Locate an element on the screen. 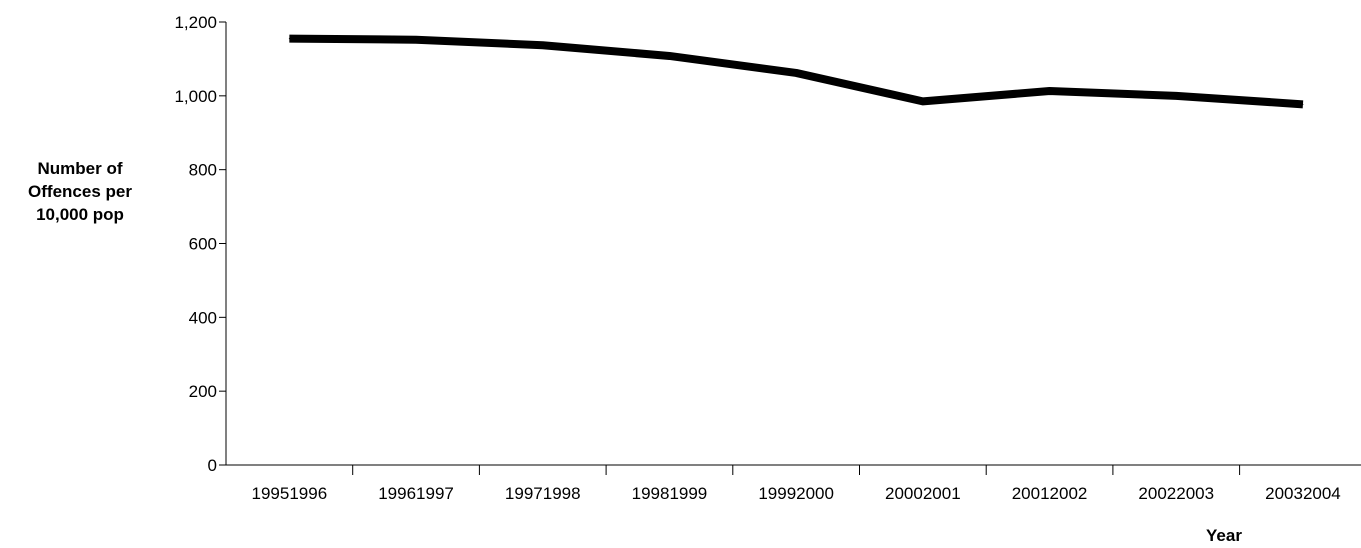  y-axis-title-line-1: Number of is located at coordinates (80, 168).